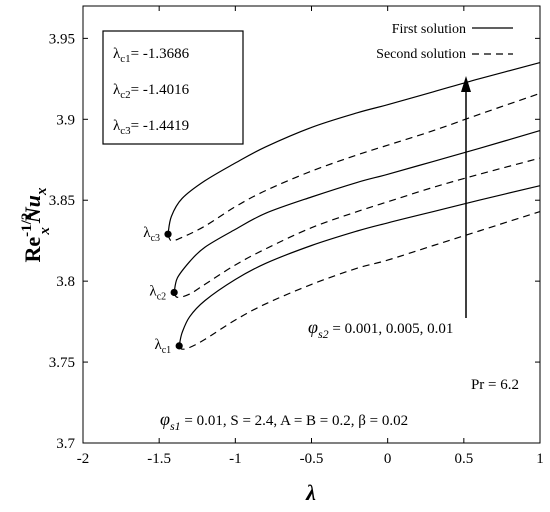 The image size is (550, 512). I want to click on x-tick-label: -1, so click(235, 459).